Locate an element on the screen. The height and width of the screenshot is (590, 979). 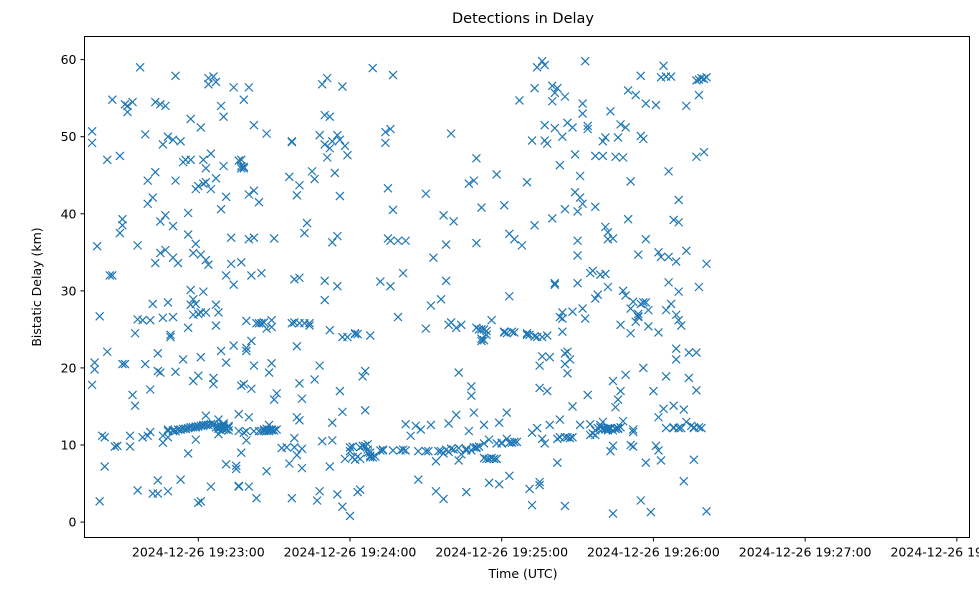
x-tick-label: 2024-12-26 19:23:00 is located at coordinates (198, 552).